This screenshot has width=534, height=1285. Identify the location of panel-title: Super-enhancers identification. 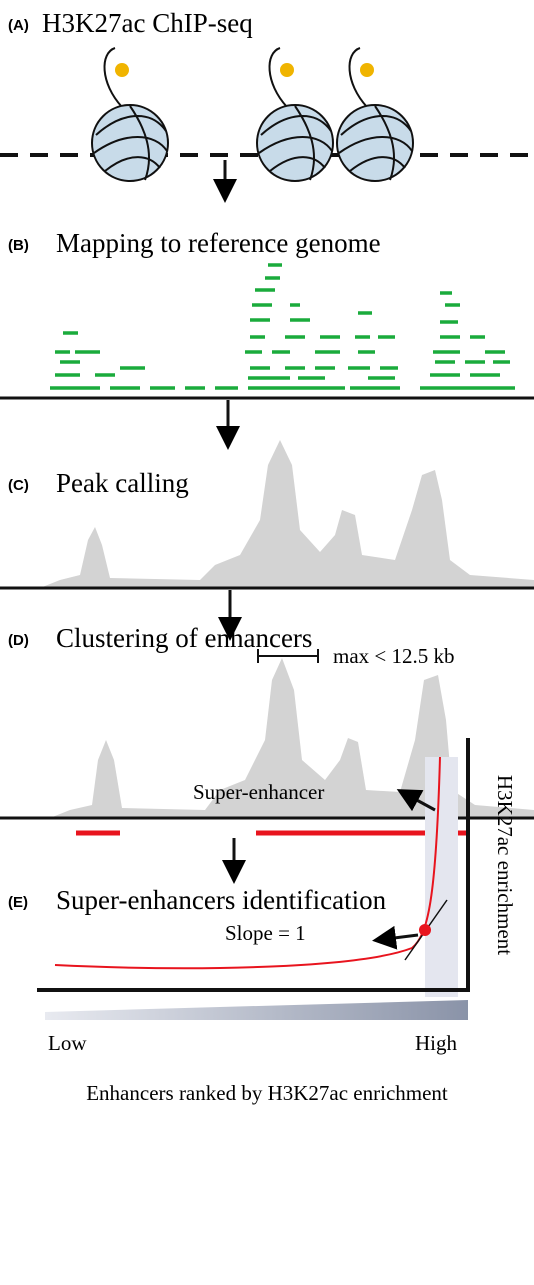
(221, 900).